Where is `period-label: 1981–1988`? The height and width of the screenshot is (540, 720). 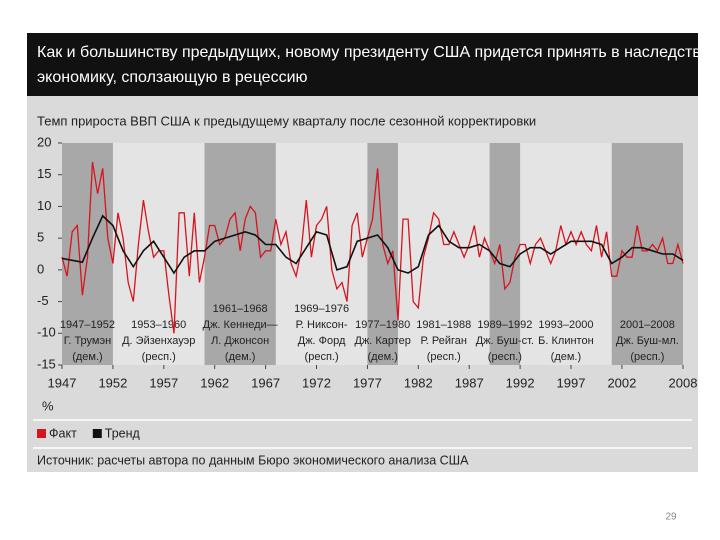 period-label: 1981–1988 is located at coordinates (443, 325).